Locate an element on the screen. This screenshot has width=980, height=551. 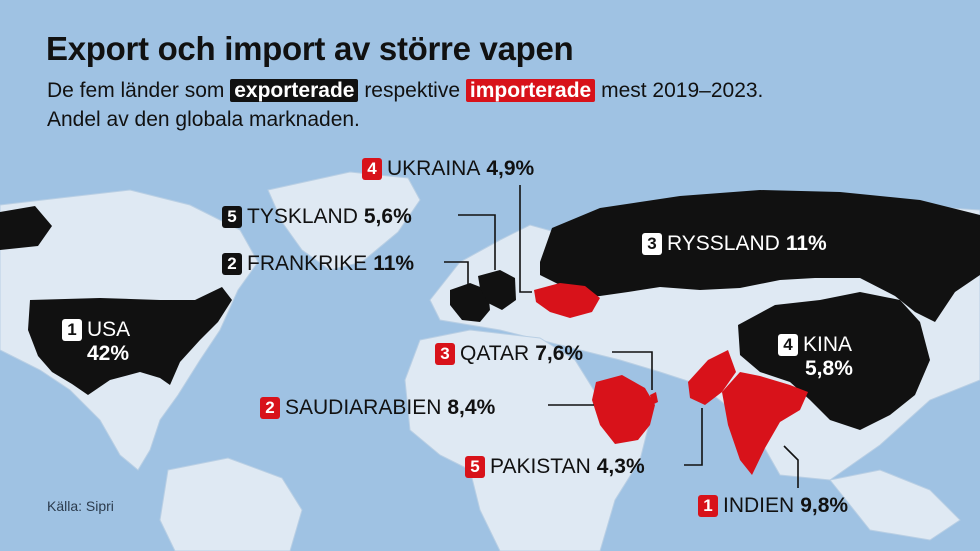
arrow-frankrike is located at coordinates (456, 273).